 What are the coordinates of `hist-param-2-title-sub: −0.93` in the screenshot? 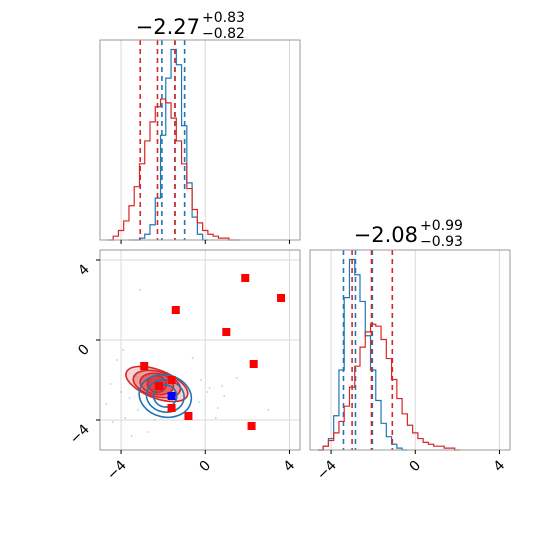 It's located at (441, 242).